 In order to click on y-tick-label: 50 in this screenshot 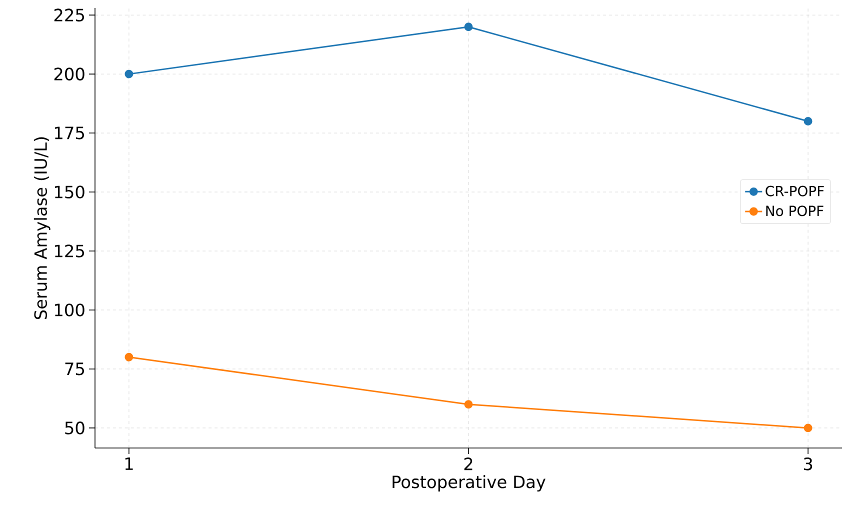, I will do `click(74, 428)`.